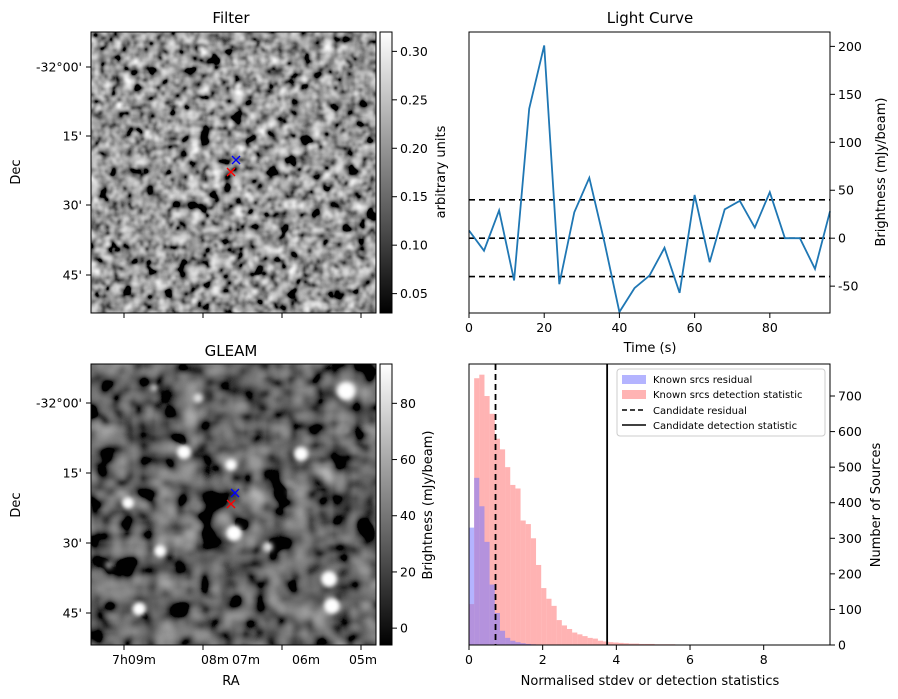  Describe the element at coordinates (231, 351) in the screenshot. I see `gleam-title: GLEAM` at that location.